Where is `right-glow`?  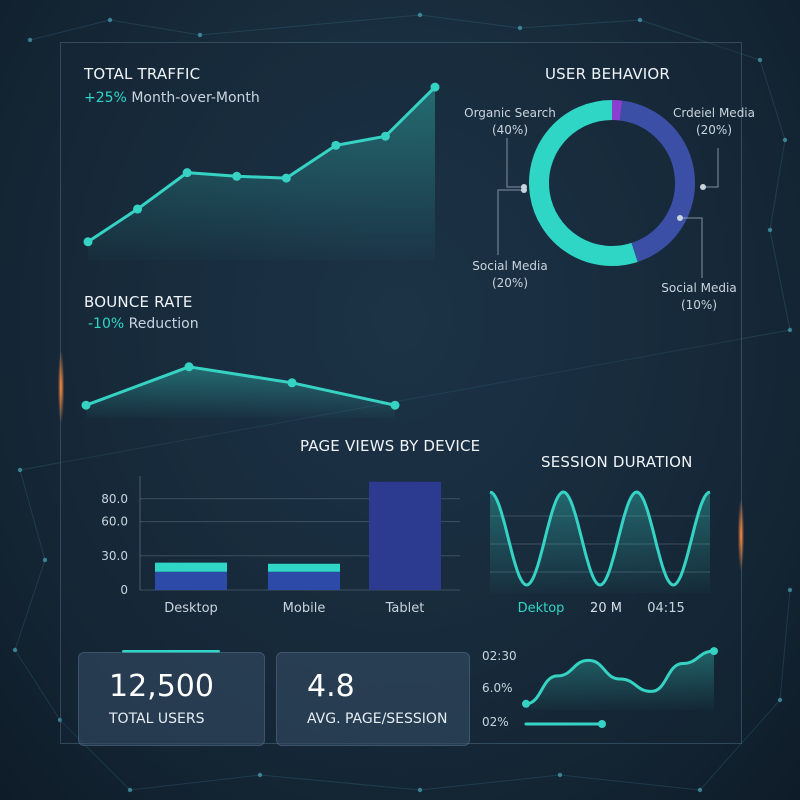
right-glow is located at coordinates (741, 535).